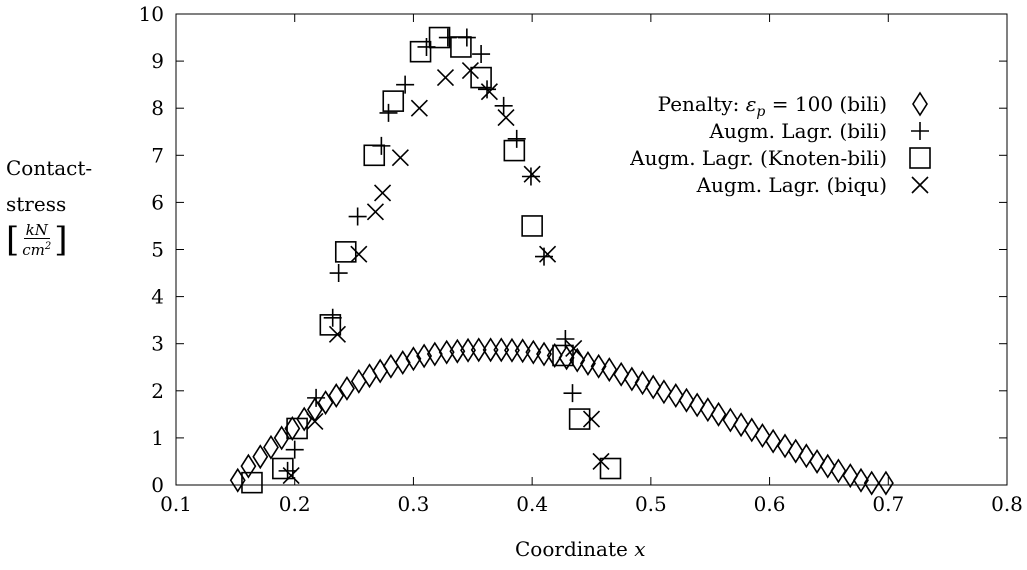 This screenshot has height=570, width=1027. I want to click on y-tick-label: 9, so click(157, 61).